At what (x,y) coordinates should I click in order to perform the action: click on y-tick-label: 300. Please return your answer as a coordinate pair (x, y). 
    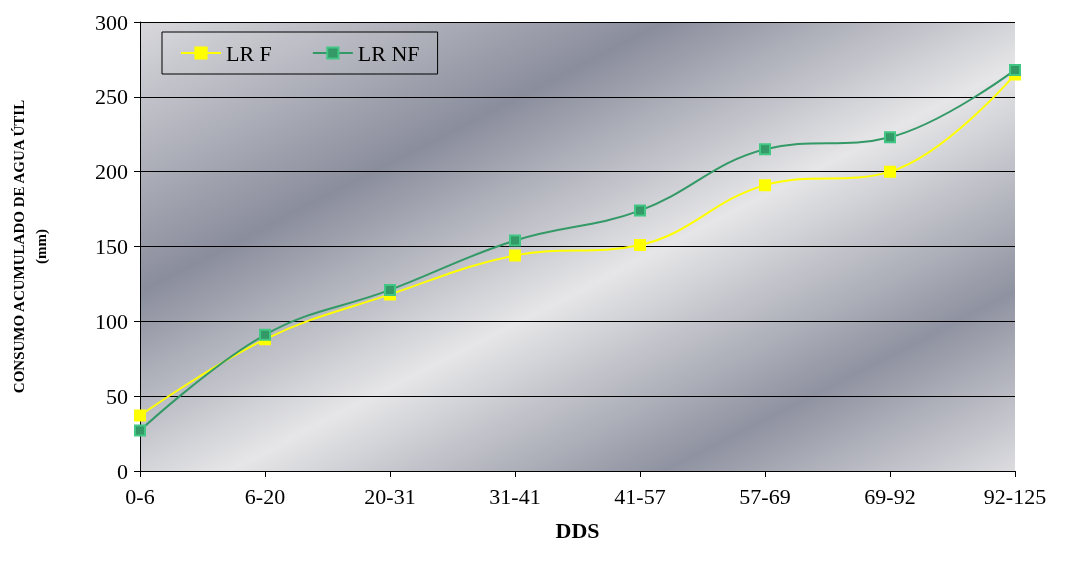
    Looking at the image, I should click on (111, 22).